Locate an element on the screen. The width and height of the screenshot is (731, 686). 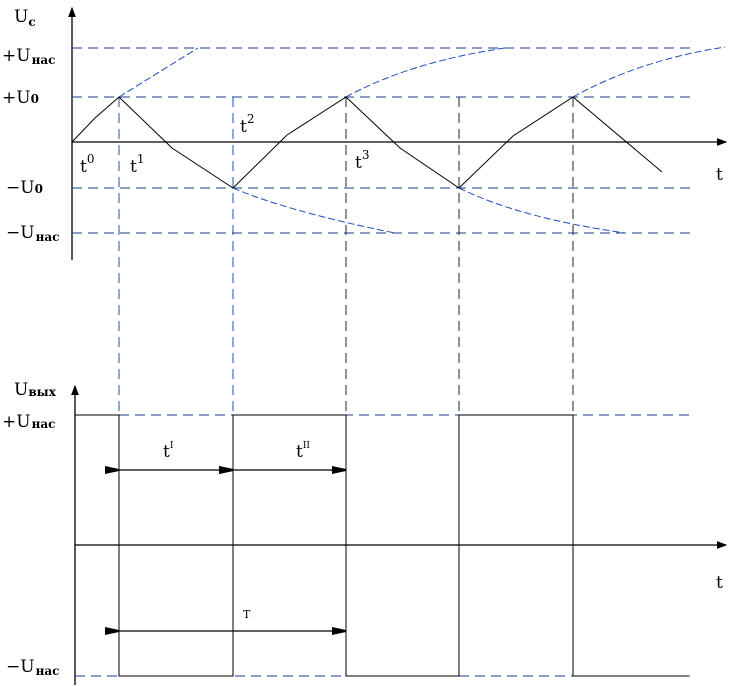
minus-u0-label: −U0 is located at coordinates (24, 188).